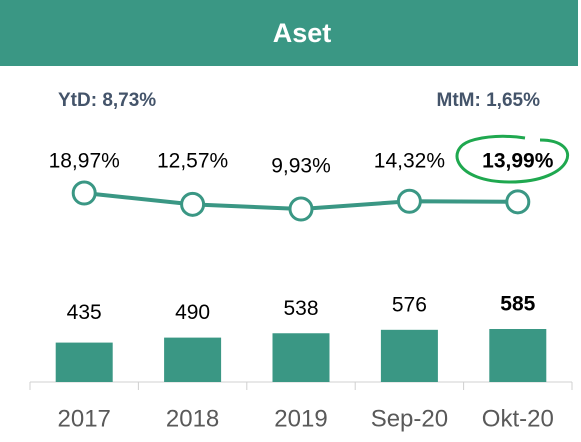 Image resolution: width=581 pixels, height=442 pixels. I want to click on data-label: 538, so click(300, 308).